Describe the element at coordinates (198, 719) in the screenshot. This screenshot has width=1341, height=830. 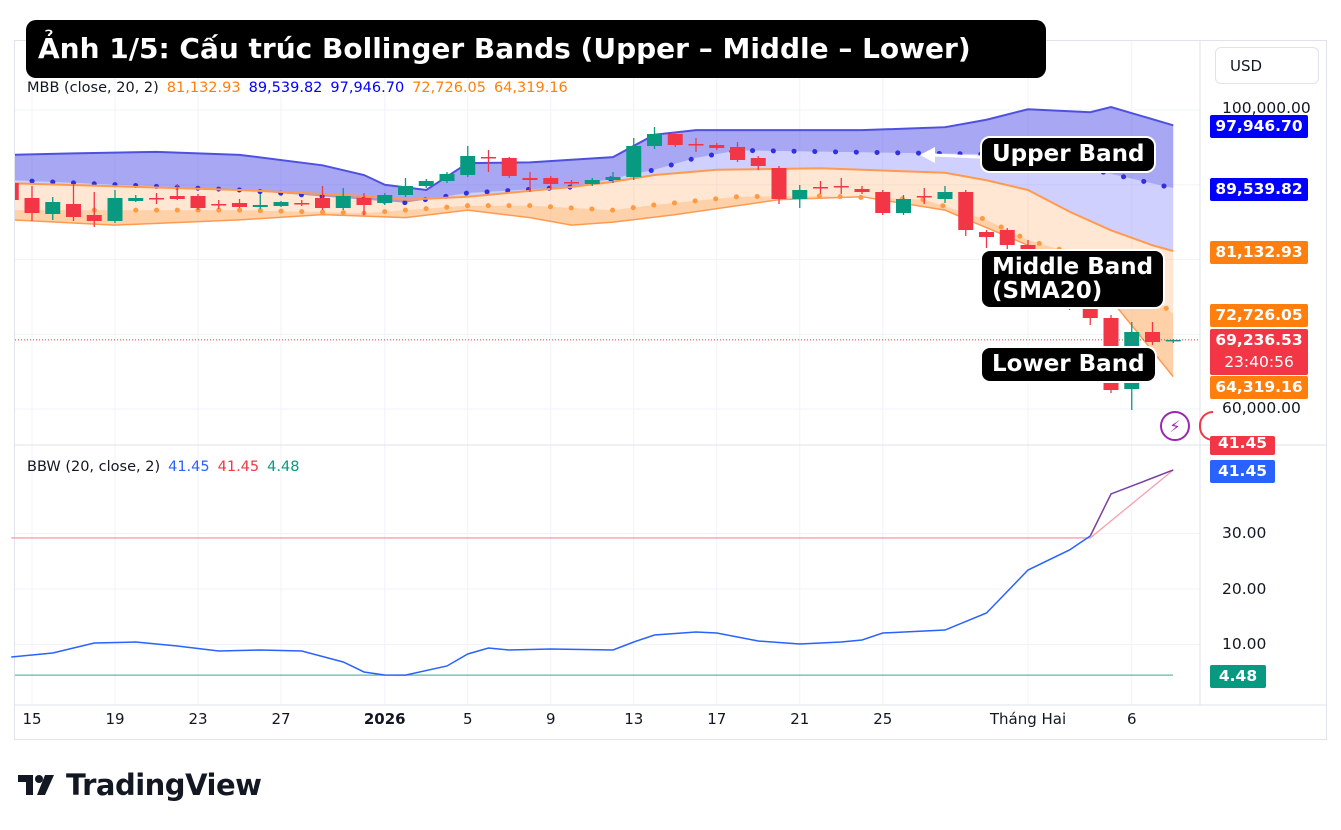
I see `time-label: 23` at that location.